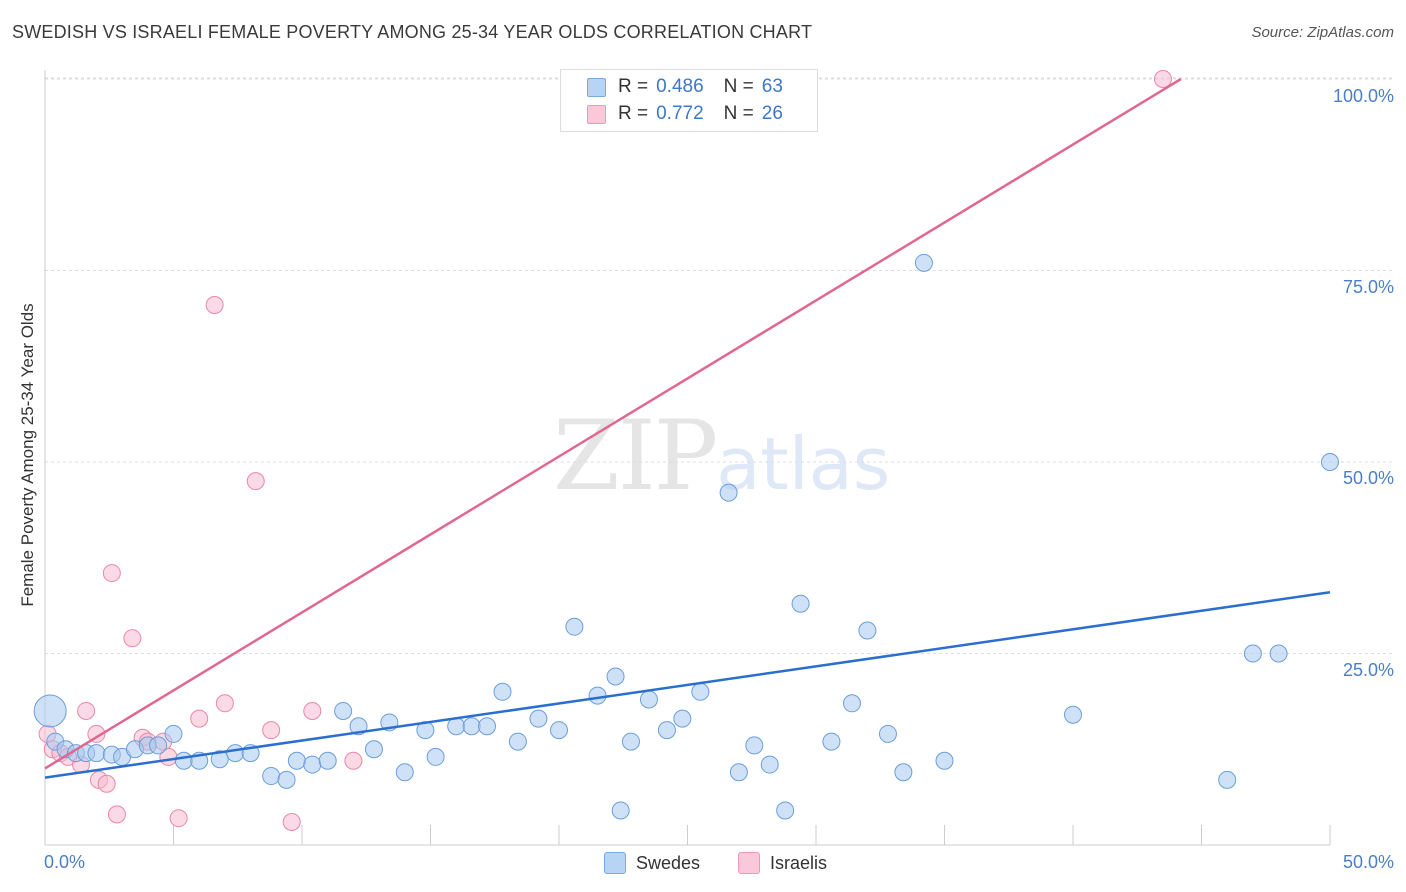 The image size is (1406, 892). What do you see at coordinates (680, 86) in the screenshot?
I see `legend-r-value: 0.486` at bounding box center [680, 86].